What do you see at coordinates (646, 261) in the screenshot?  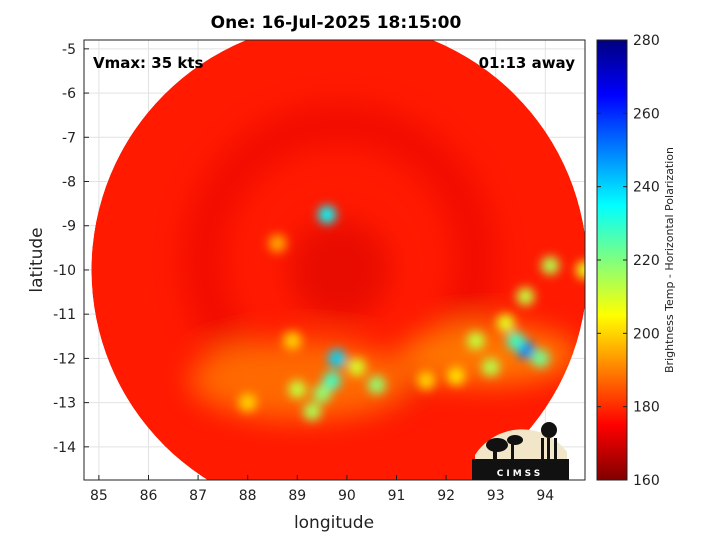 I see `colorbar-tick-label: 220` at bounding box center [646, 261].